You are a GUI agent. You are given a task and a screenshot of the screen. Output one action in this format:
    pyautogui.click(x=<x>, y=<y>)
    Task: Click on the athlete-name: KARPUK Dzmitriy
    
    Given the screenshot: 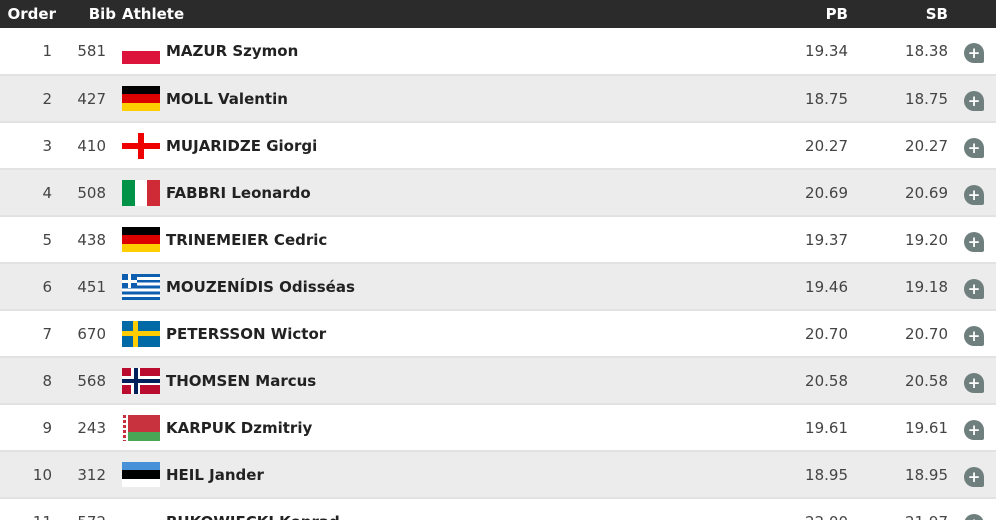 What is the action you would take?
    pyautogui.click(x=239, y=427)
    